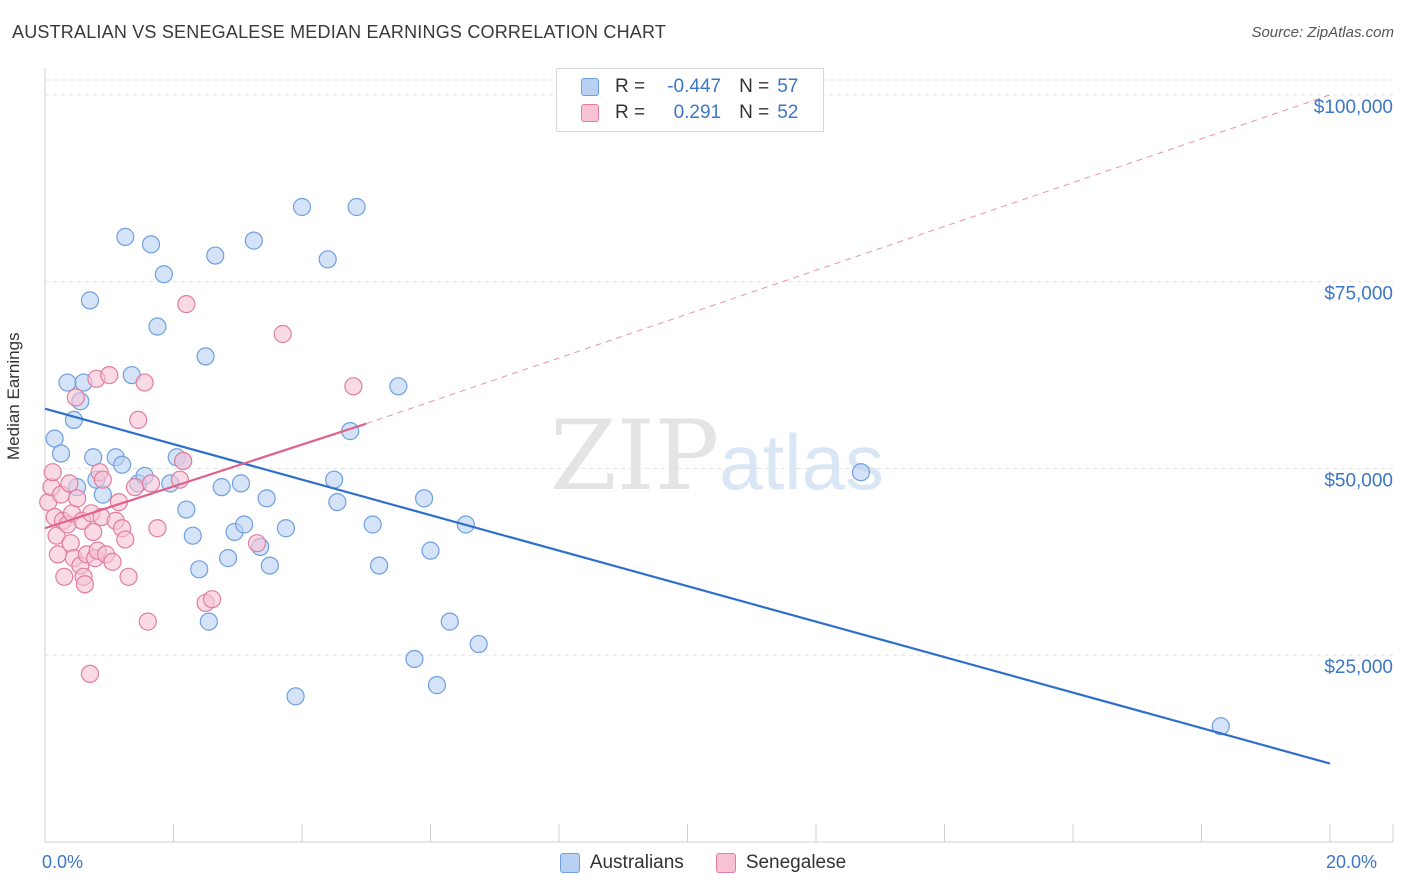 This screenshot has height=892, width=1406. I want to click on legend-label-senegalese: Senegalese, so click(796, 862).